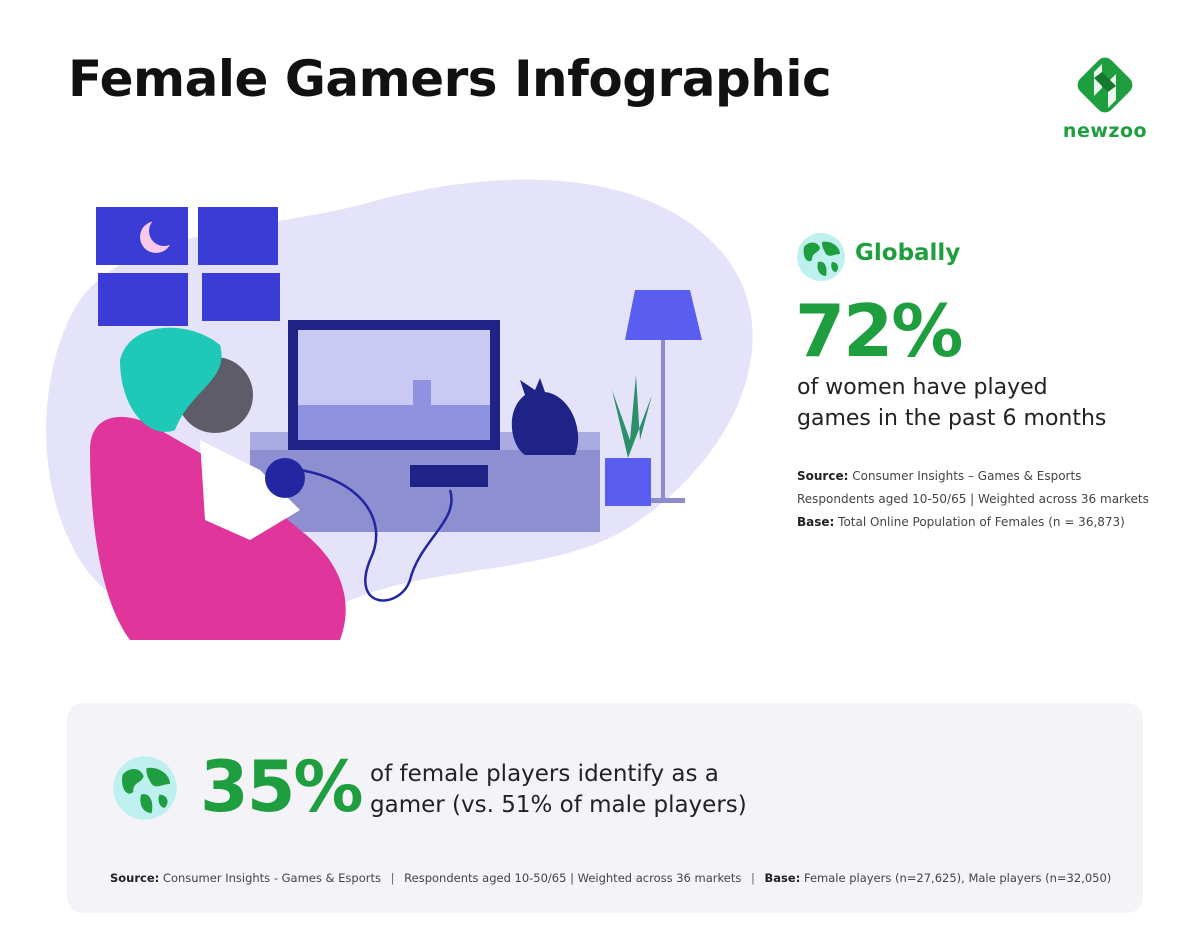 This screenshot has height=928, width=1200. I want to click on tv, so click(394, 385).